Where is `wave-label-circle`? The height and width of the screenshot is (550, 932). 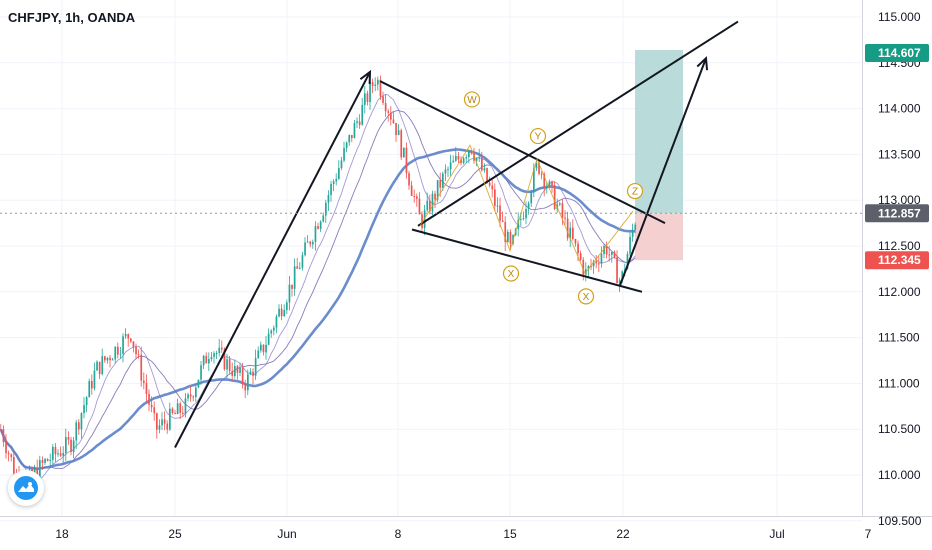 wave-label-circle is located at coordinates (586, 296).